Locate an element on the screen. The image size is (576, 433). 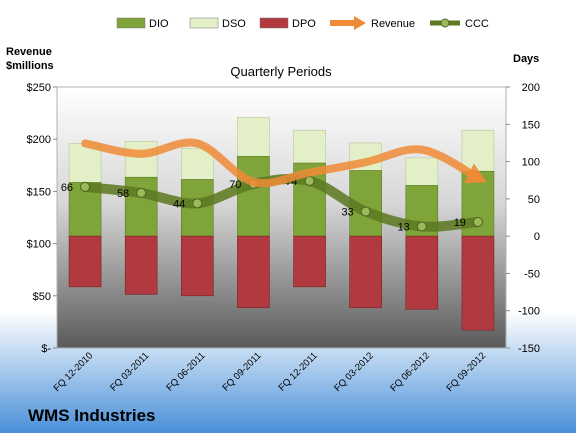
legend-label: DIO is located at coordinates (159, 24).